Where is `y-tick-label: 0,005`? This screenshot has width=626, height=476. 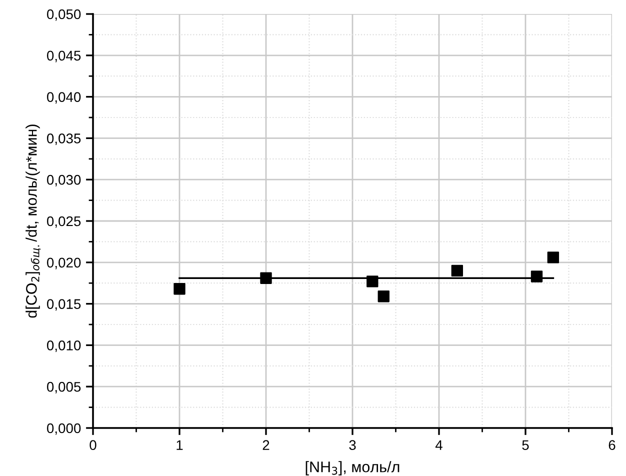 y-tick-label: 0,005 is located at coordinates (63, 388).